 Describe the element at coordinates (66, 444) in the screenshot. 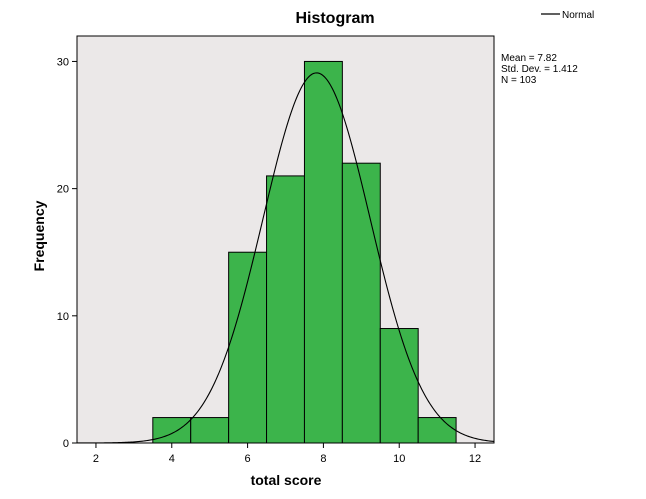

I see `y-tick-label: 0` at that location.